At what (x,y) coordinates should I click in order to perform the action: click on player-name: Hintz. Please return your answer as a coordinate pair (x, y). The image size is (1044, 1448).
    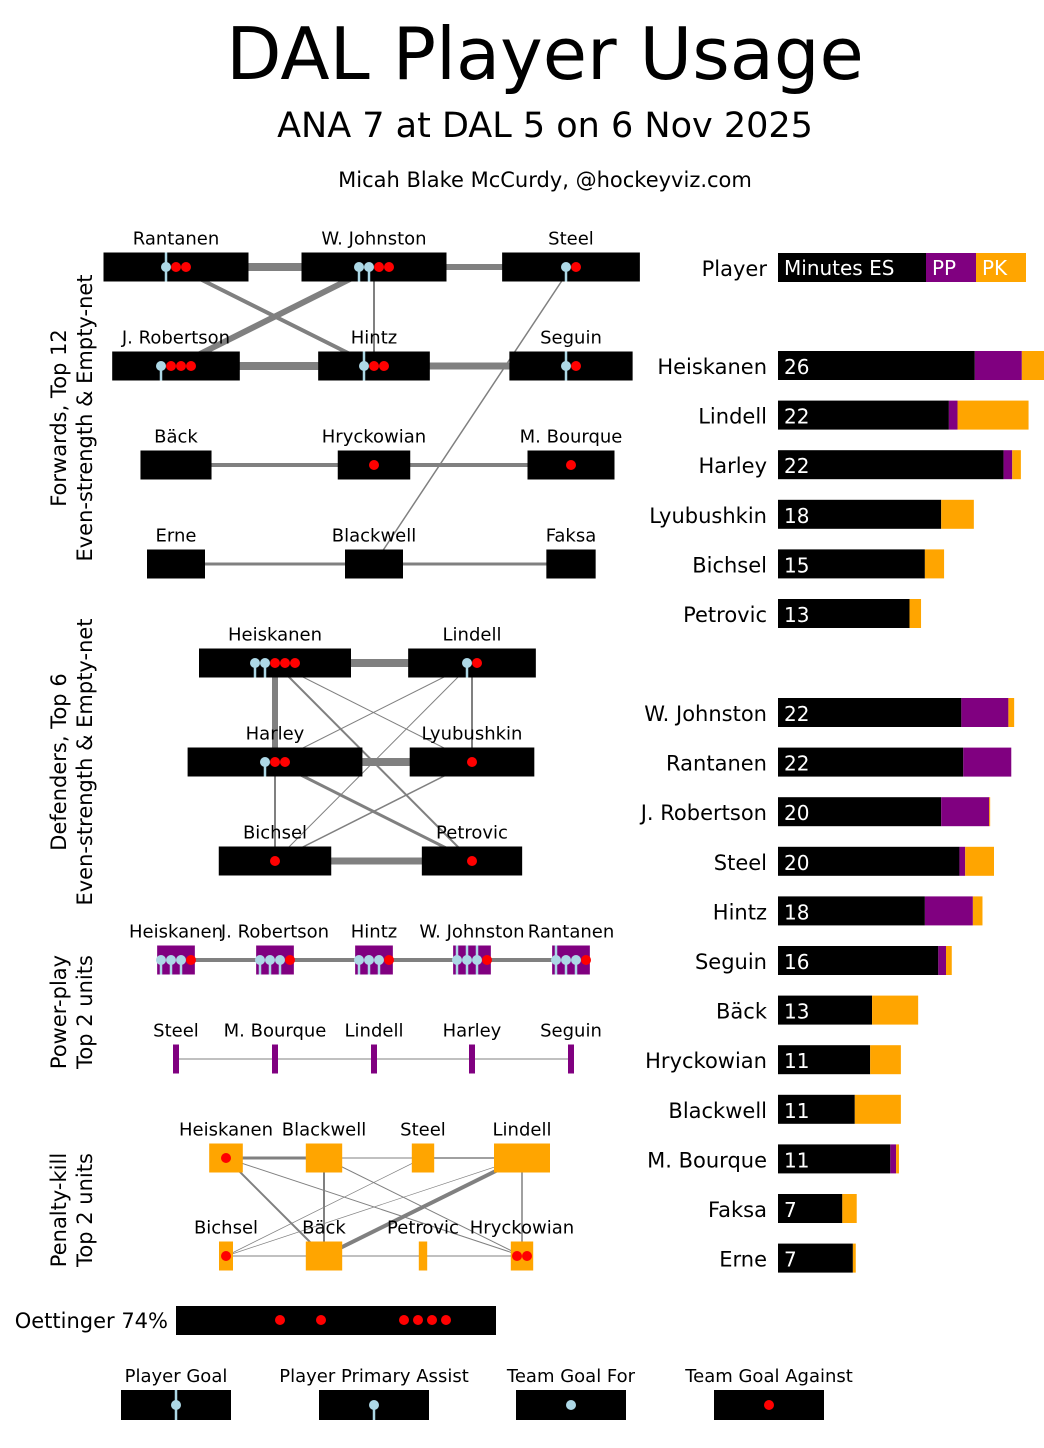
    Looking at the image, I should click on (374, 932).